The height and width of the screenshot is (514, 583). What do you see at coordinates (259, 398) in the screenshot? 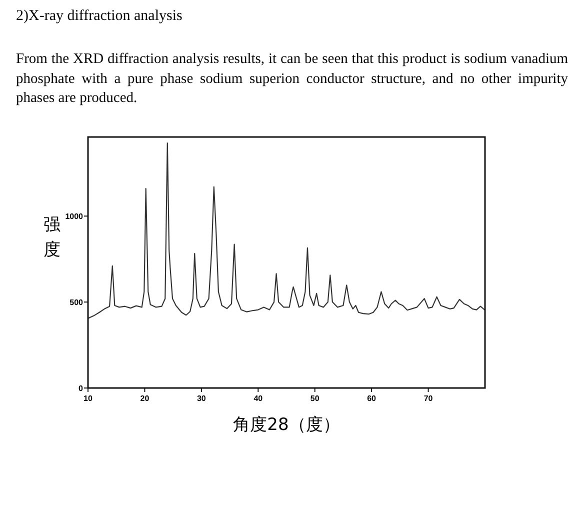
I see `x-tick-label: 40` at bounding box center [259, 398].